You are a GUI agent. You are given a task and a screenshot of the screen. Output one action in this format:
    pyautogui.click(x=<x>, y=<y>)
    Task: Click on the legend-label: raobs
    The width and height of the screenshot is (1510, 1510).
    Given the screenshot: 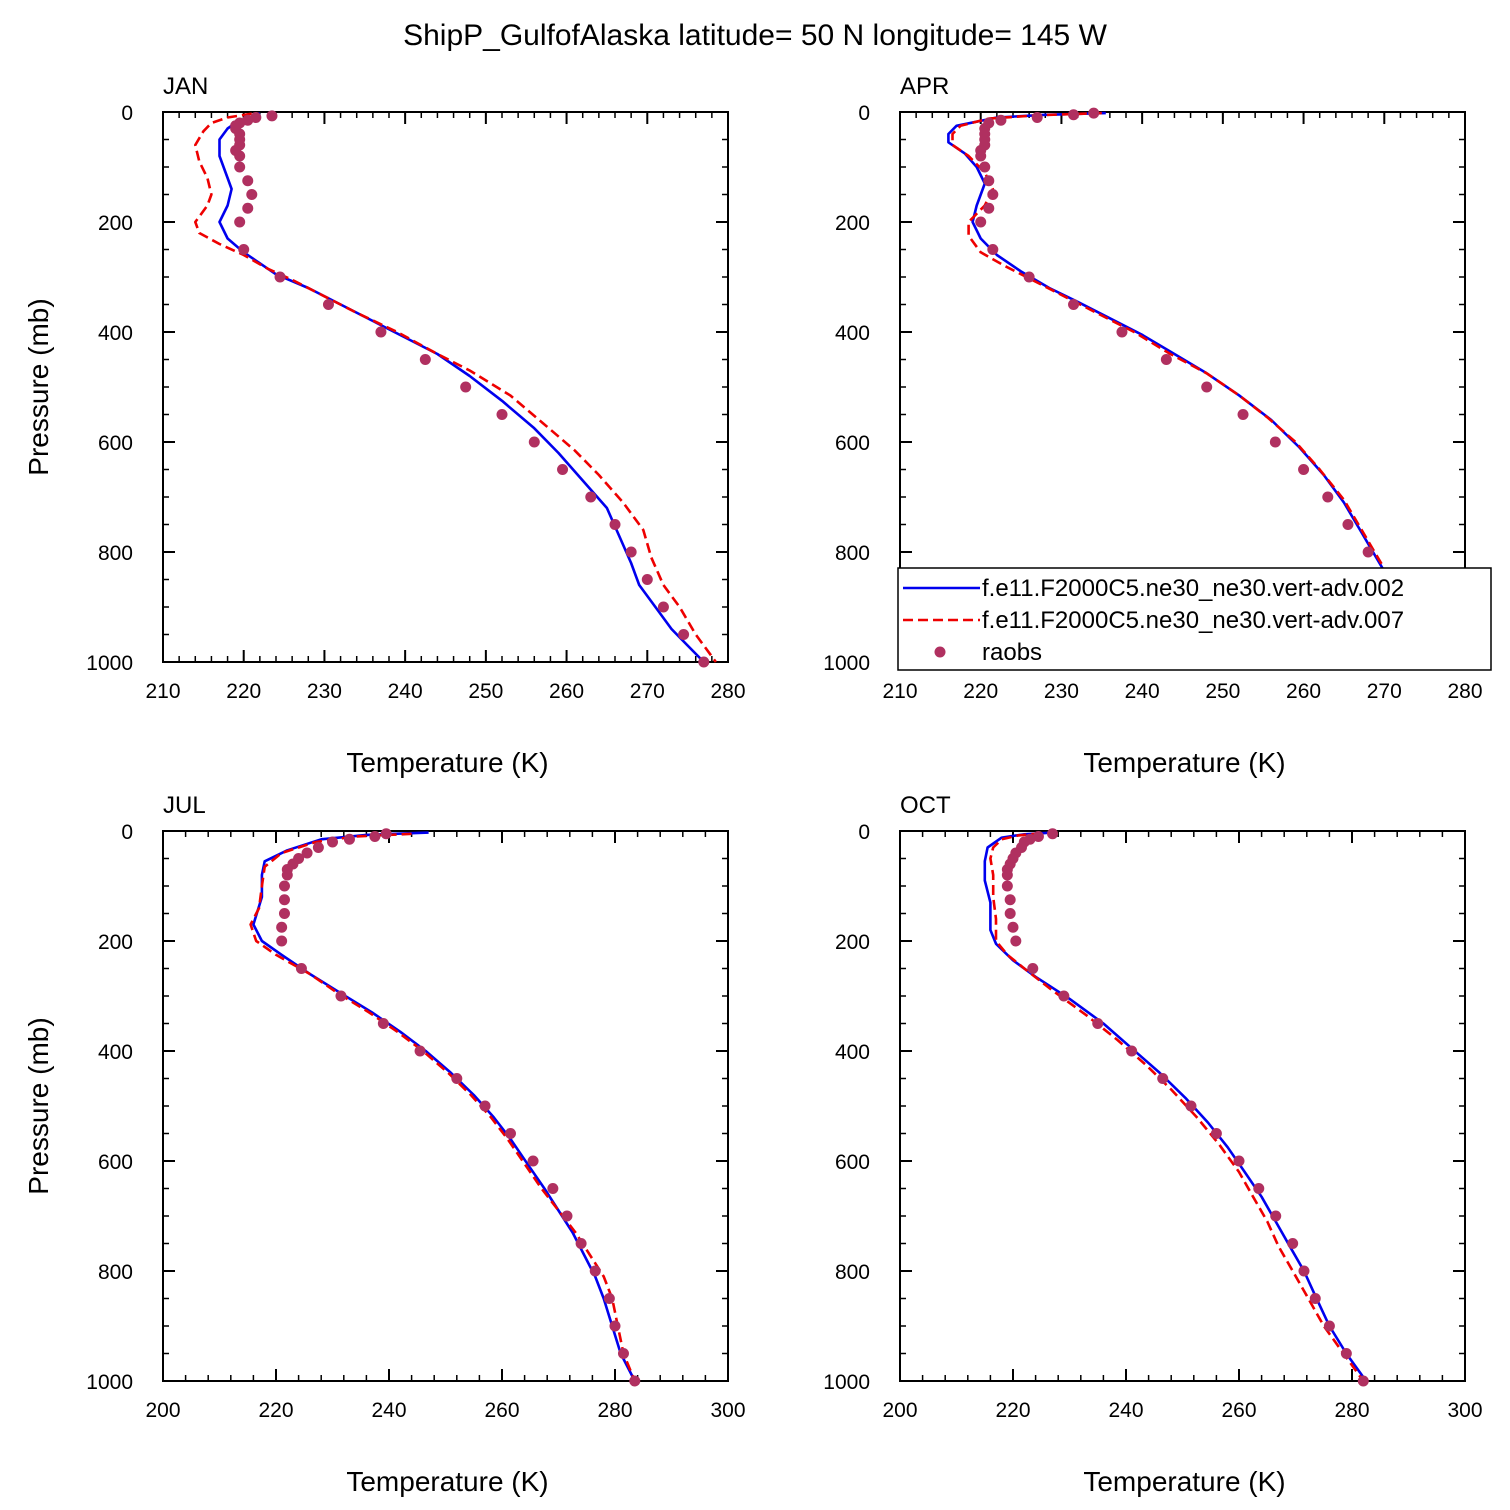 What is the action you would take?
    pyautogui.click(x=1012, y=652)
    